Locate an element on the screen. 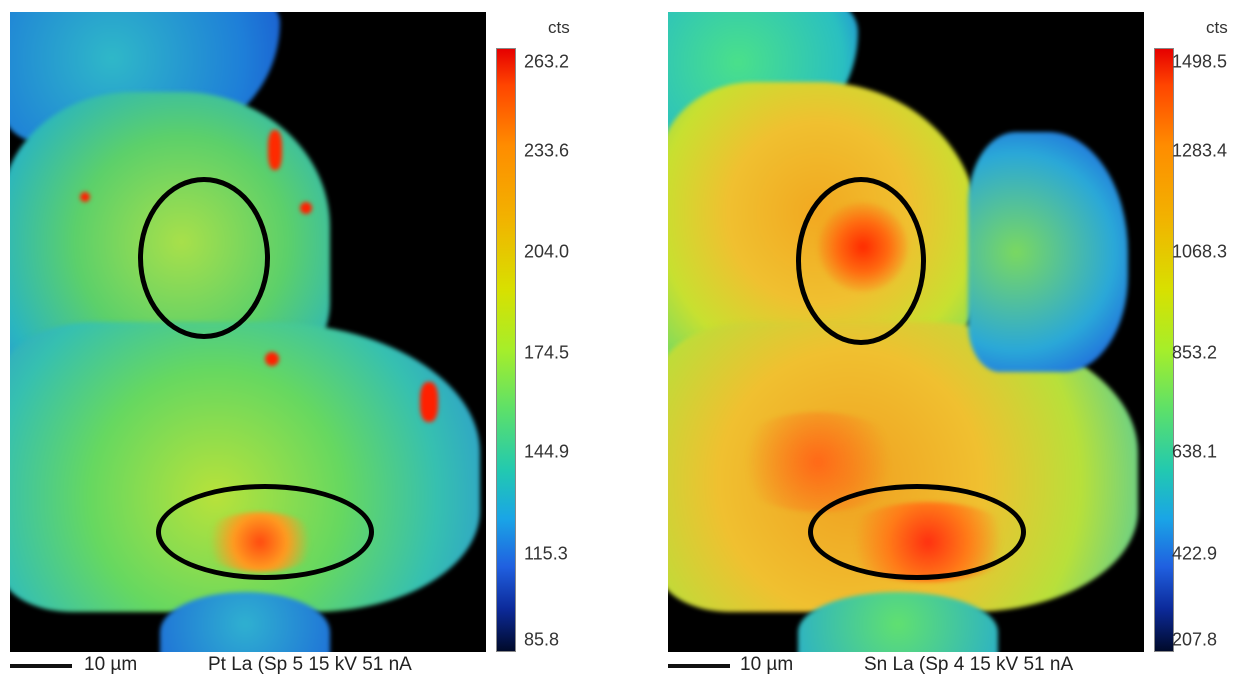  colorbar-tick: 204.0 is located at coordinates (547, 251).